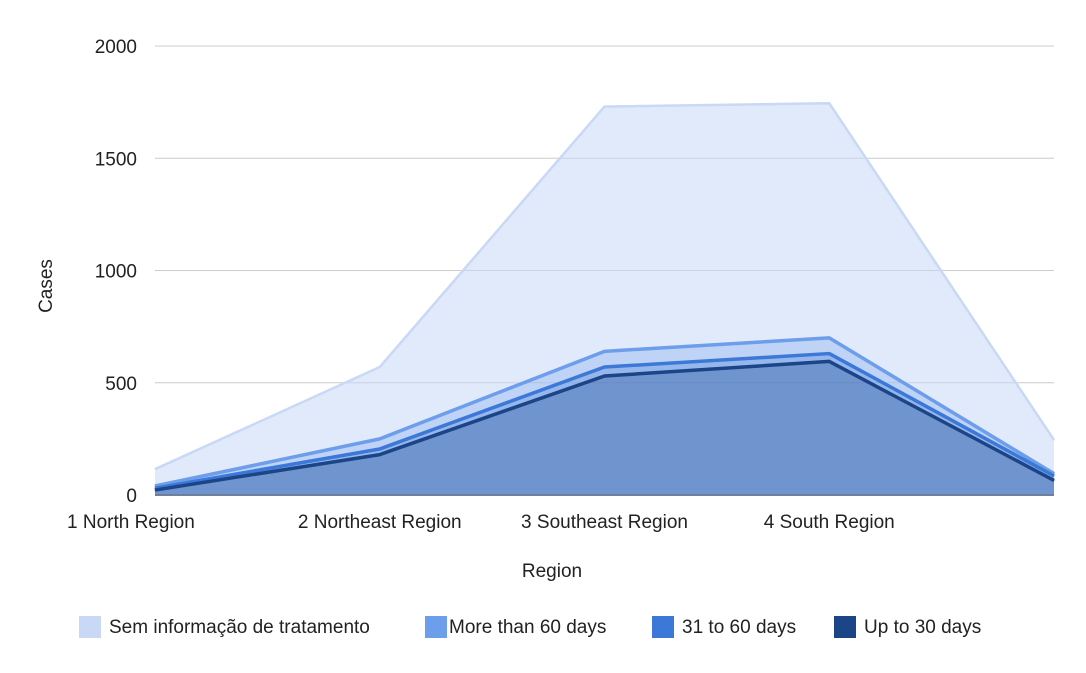 The width and height of the screenshot is (1086, 673). I want to click on x-axis-title: Region, so click(552, 571).